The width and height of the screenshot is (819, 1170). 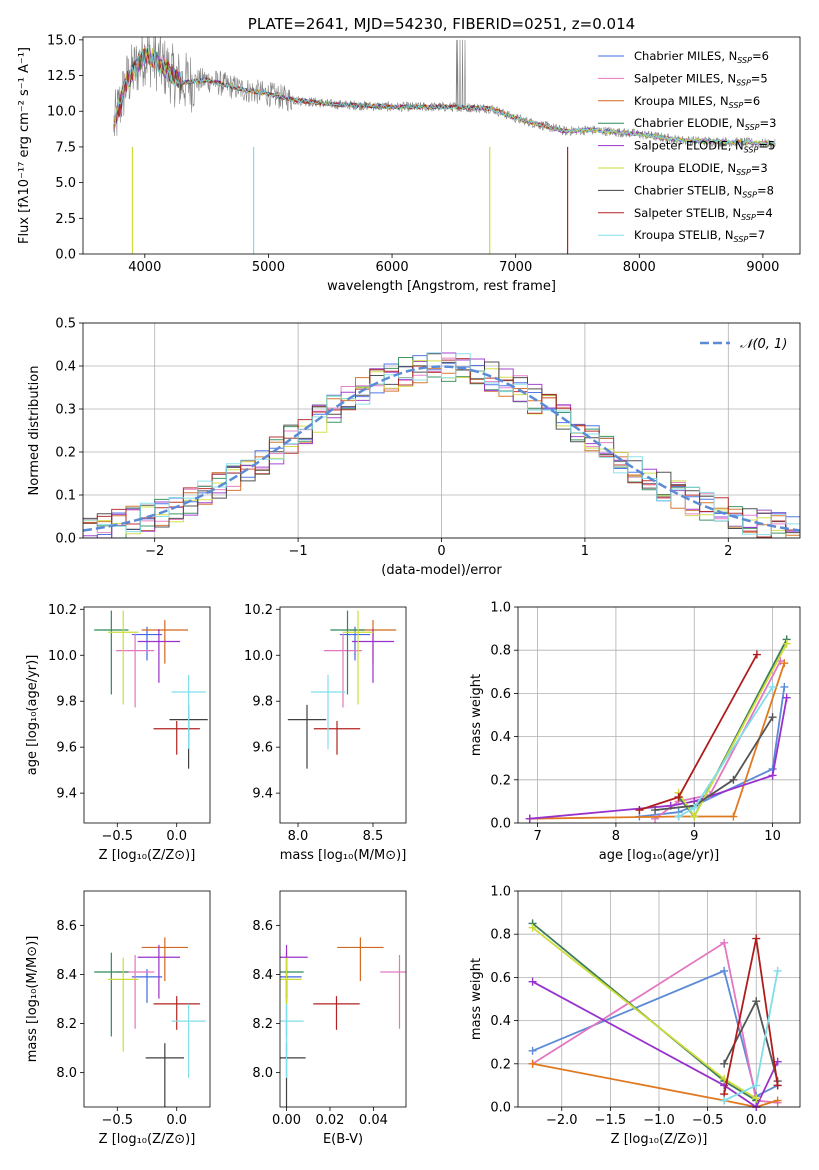 I want to click on y-tick-label: 8.2, so click(x=66, y=1024).